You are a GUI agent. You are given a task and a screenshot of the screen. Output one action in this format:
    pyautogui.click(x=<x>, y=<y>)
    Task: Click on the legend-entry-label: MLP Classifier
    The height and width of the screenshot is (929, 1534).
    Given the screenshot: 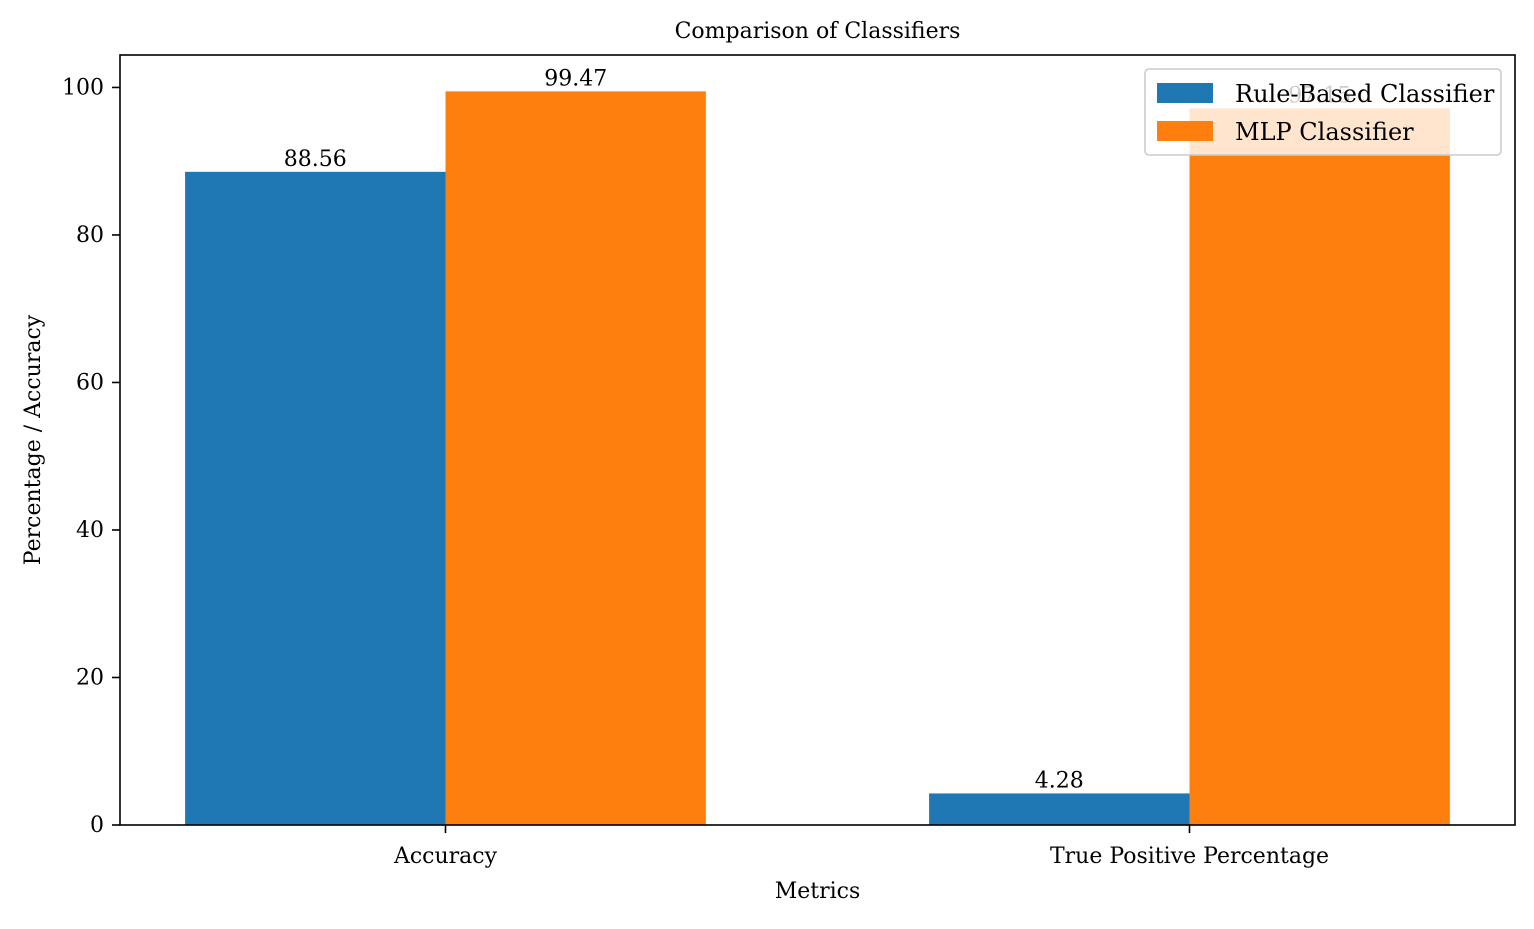 What is the action you would take?
    pyautogui.click(x=1324, y=132)
    